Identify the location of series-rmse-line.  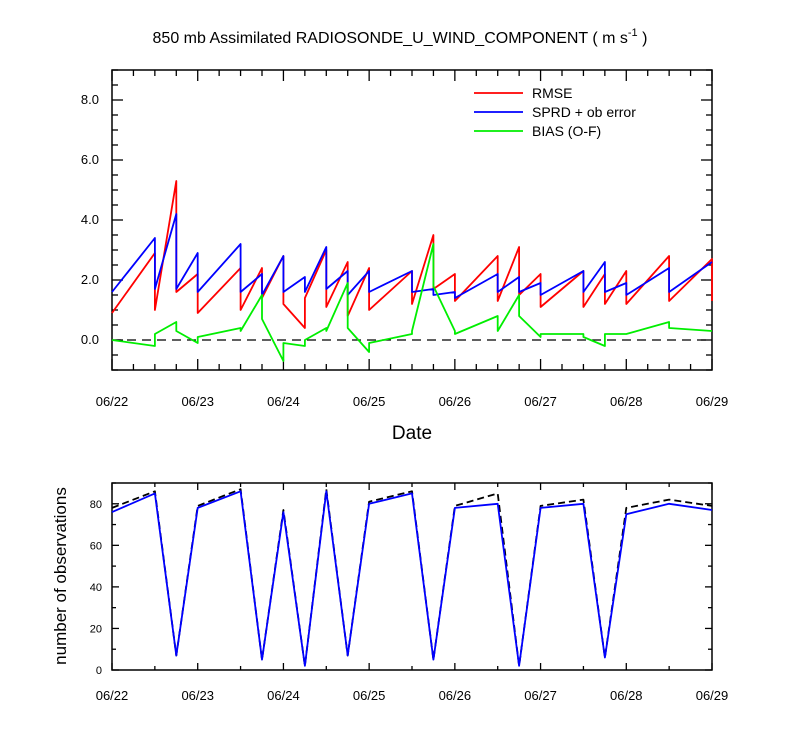
(412, 254).